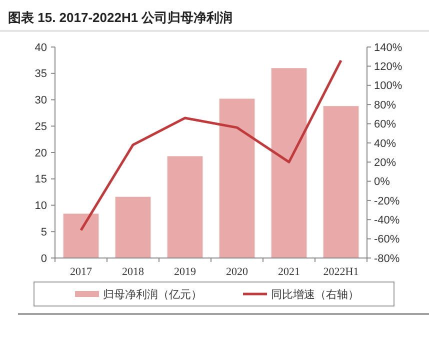 The height and width of the screenshot is (341, 429). I want to click on y-tick-label: 30, so click(40, 100).